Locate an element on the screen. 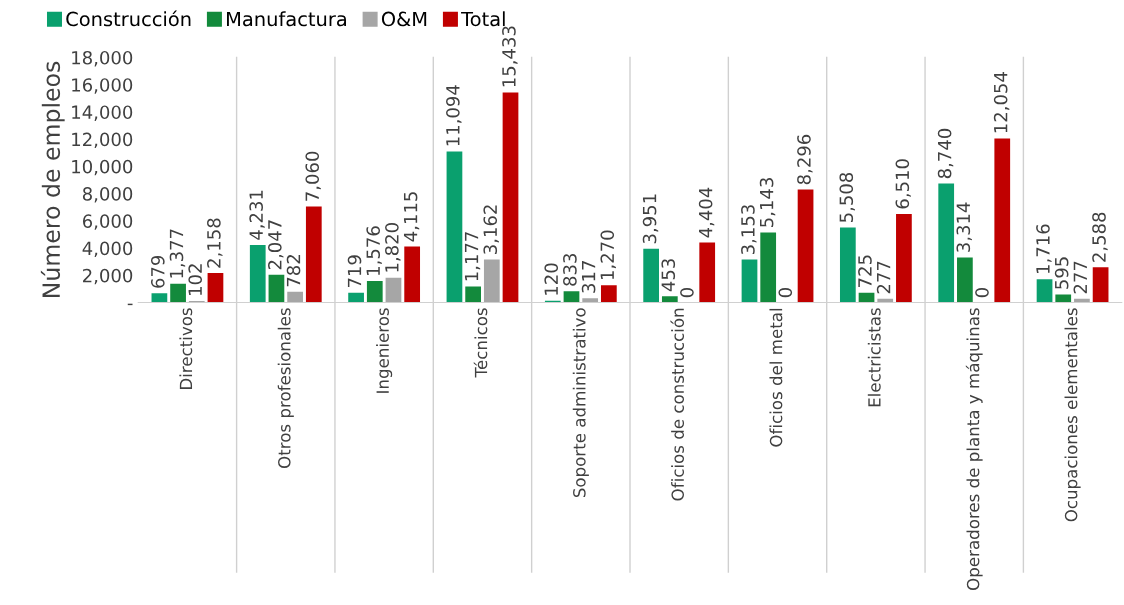  data-label: 782 is located at coordinates (293, 271).